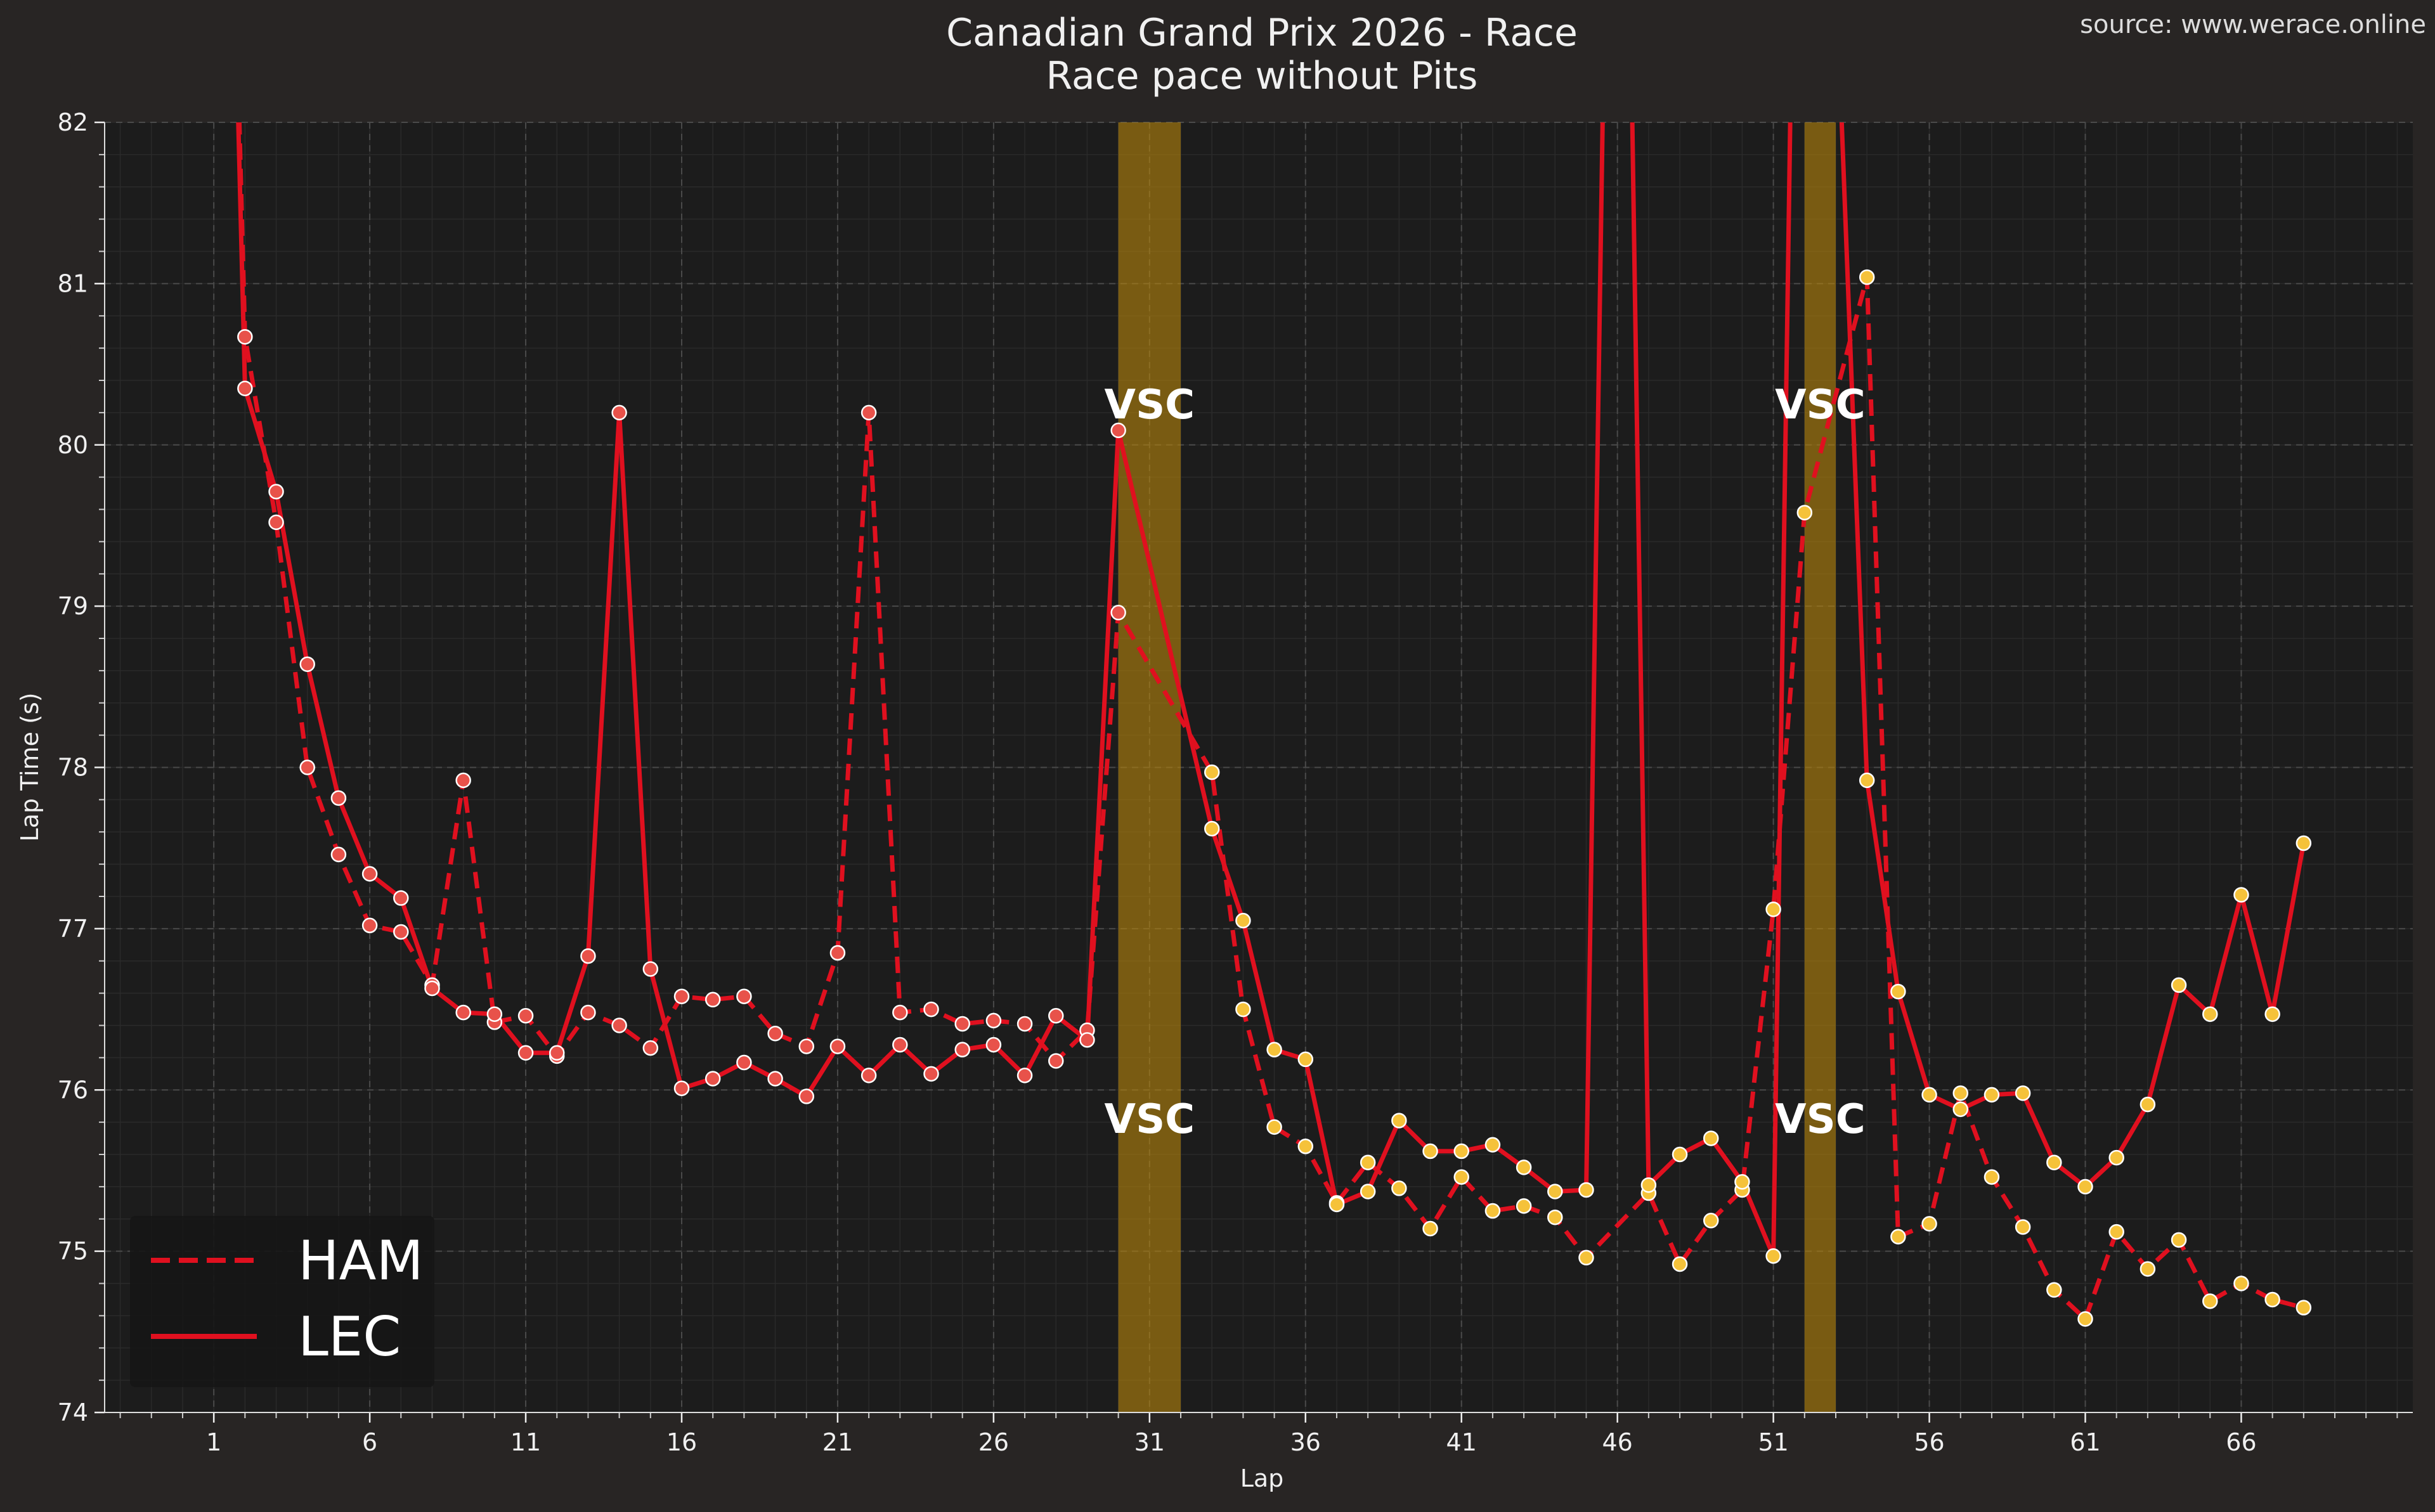 This screenshot has height=1512, width=2435. What do you see at coordinates (1150, 405) in the screenshot?
I see `vsc-label: VSC` at bounding box center [1150, 405].